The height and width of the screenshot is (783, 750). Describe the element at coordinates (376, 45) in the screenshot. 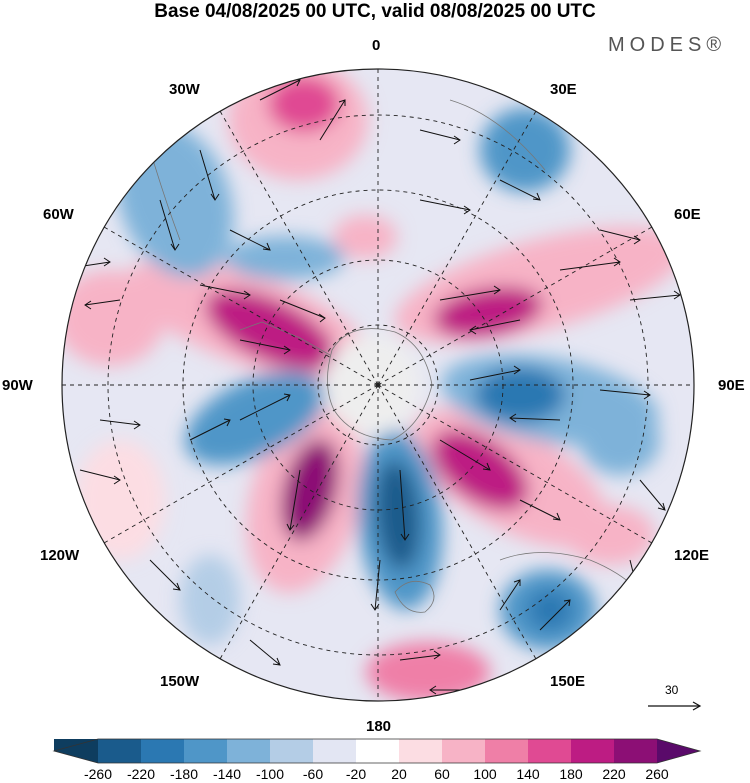

I see `lon-label-0: 0` at that location.